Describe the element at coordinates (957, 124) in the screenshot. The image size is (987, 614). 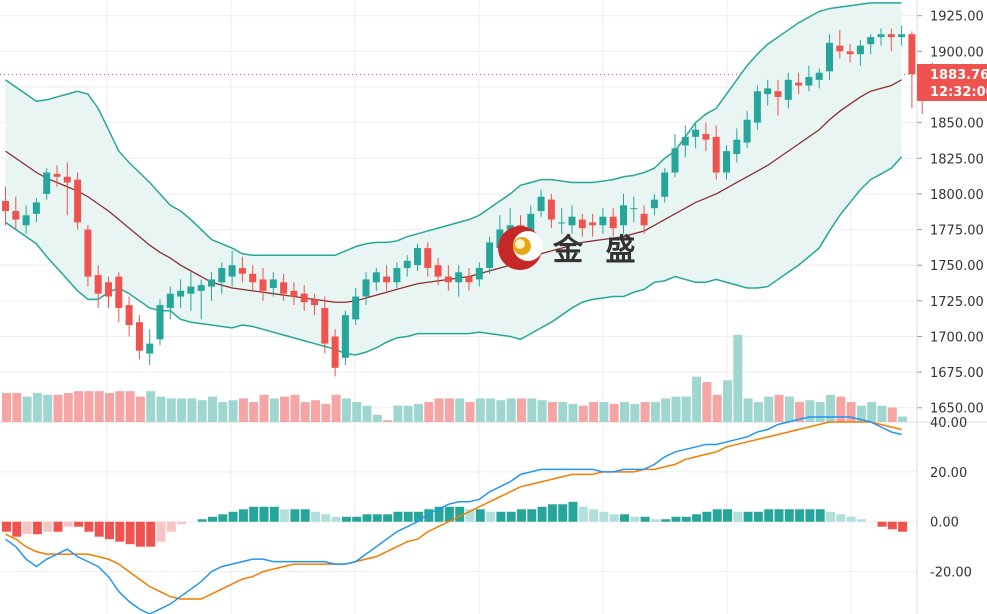
I see `price-tick-label: 1850.00` at that location.